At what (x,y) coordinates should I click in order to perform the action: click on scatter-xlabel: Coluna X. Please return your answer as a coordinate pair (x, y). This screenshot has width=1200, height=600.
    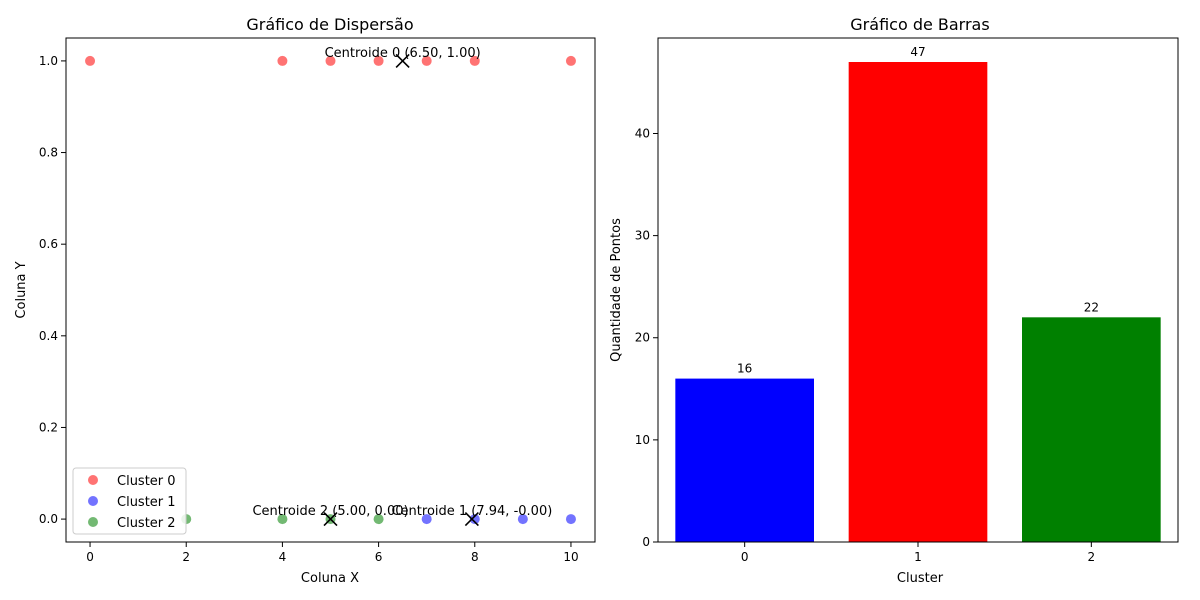
    Looking at the image, I should click on (330, 578).